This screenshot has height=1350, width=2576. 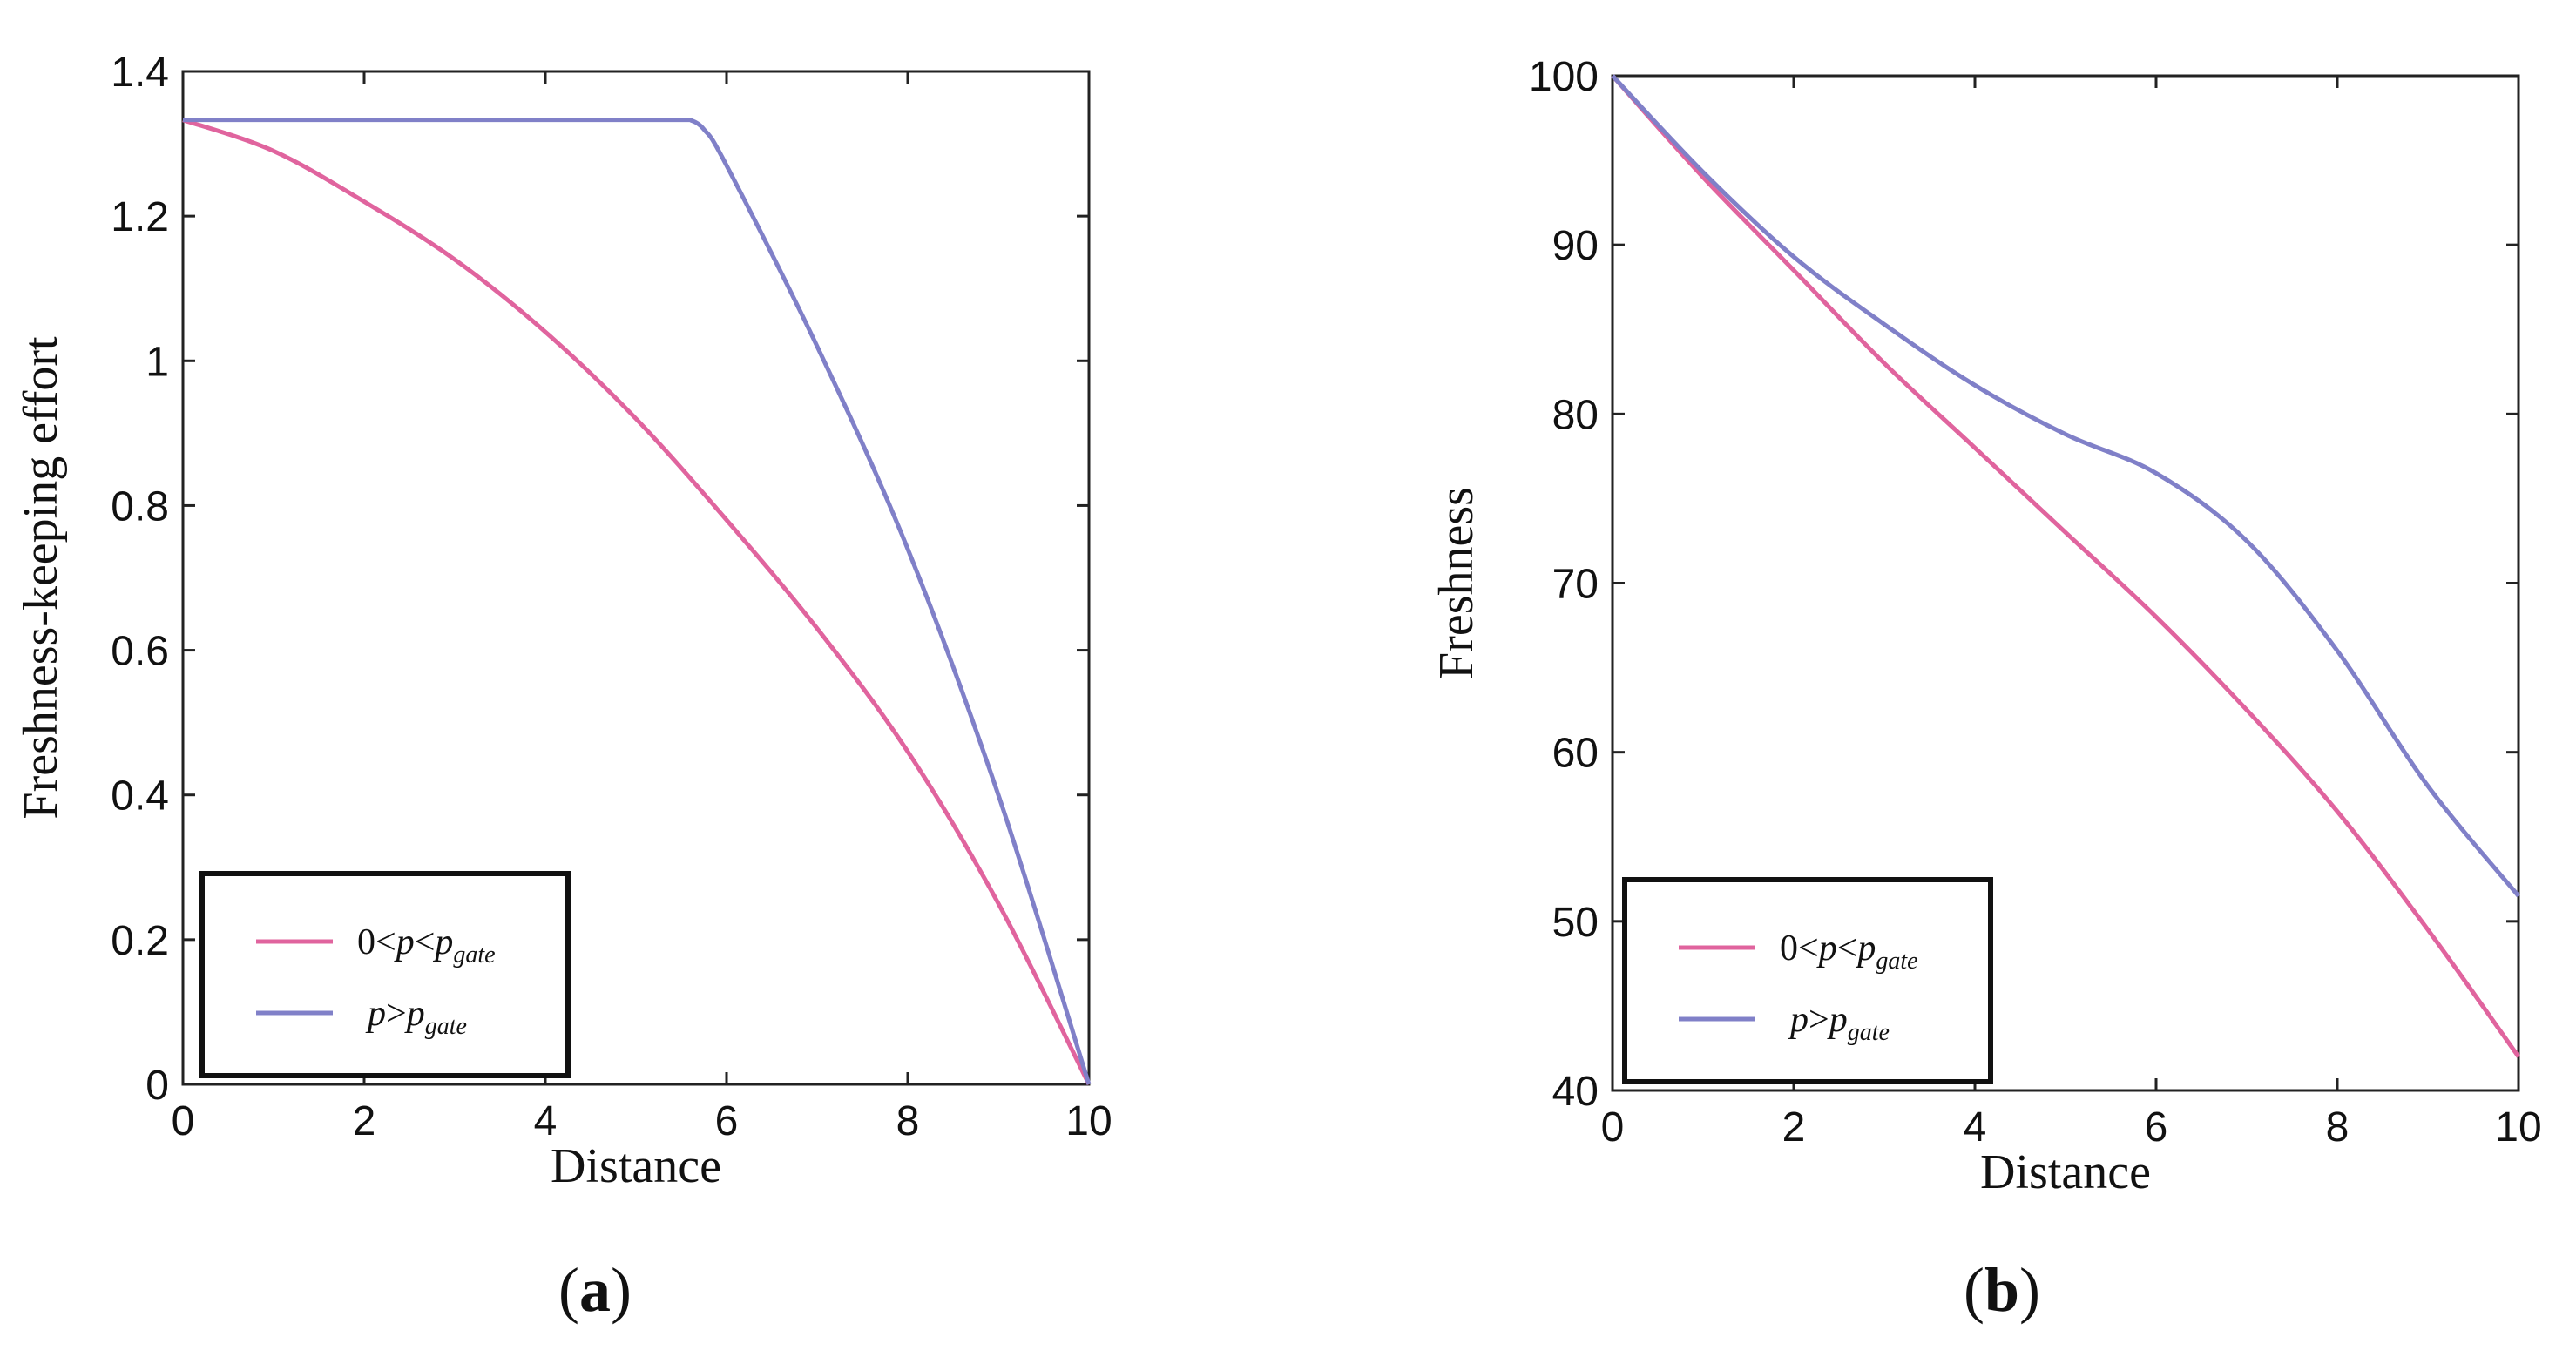 What do you see at coordinates (140, 941) in the screenshot?
I see `y-tick-label: 0.2` at bounding box center [140, 941].